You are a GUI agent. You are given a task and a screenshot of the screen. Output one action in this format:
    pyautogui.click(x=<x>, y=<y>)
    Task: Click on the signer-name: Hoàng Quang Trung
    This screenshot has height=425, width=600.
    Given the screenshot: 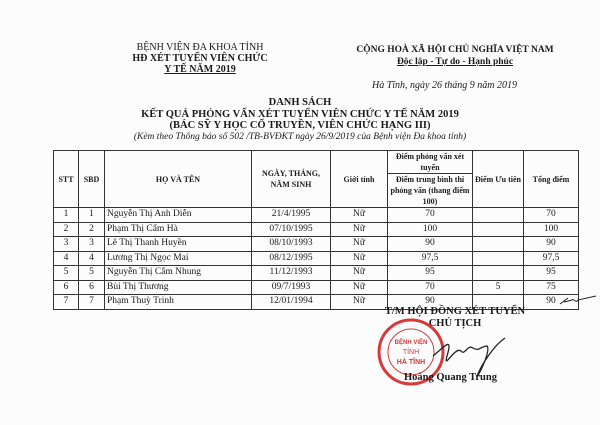 What is the action you would take?
    pyautogui.click(x=450, y=377)
    